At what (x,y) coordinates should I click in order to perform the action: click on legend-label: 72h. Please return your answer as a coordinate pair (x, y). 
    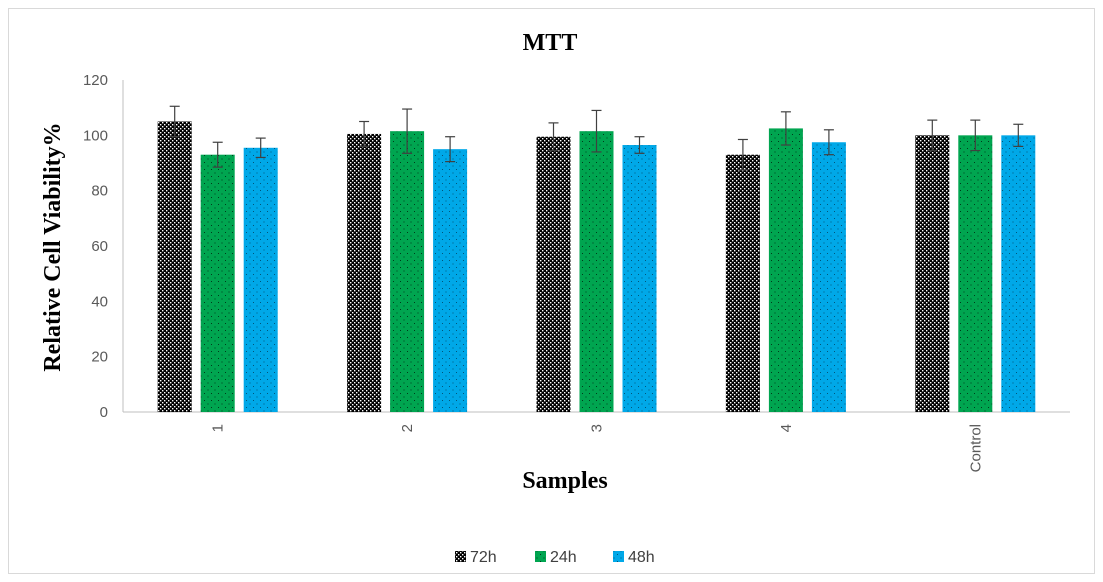
    Looking at the image, I should click on (483, 557).